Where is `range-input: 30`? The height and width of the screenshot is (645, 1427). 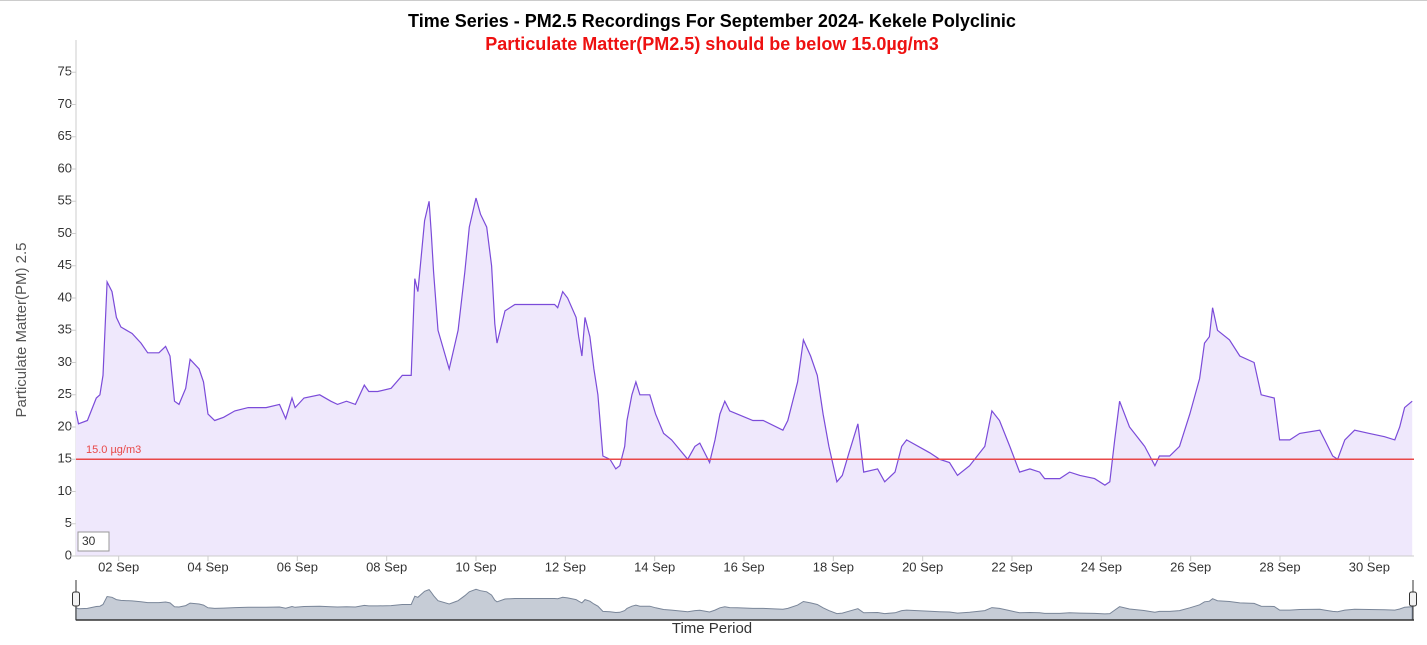
range-input: 30 is located at coordinates (89, 541).